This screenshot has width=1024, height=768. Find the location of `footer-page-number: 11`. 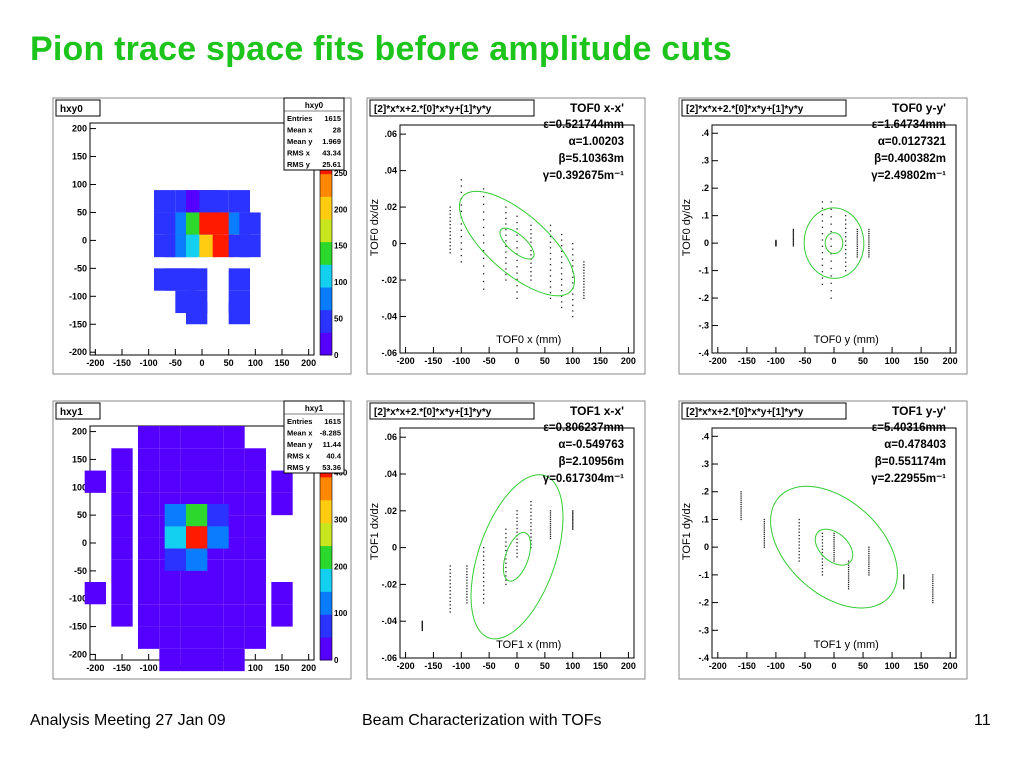

footer-page-number: 11 is located at coordinates (982, 720).